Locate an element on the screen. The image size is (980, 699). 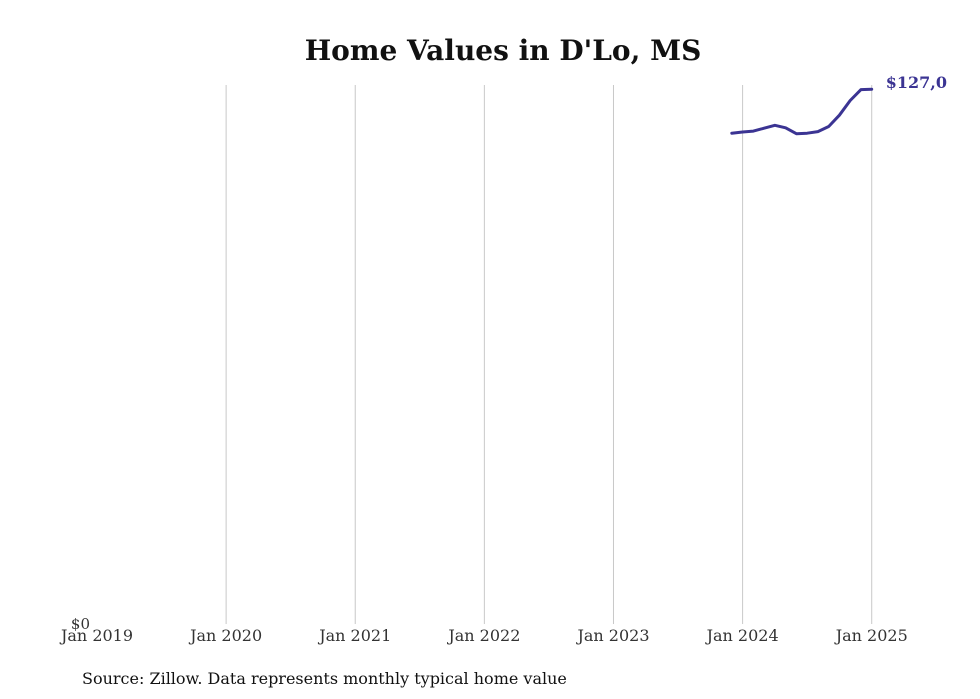
x-tick-label: Jan 2023 is located at coordinates (612, 635).